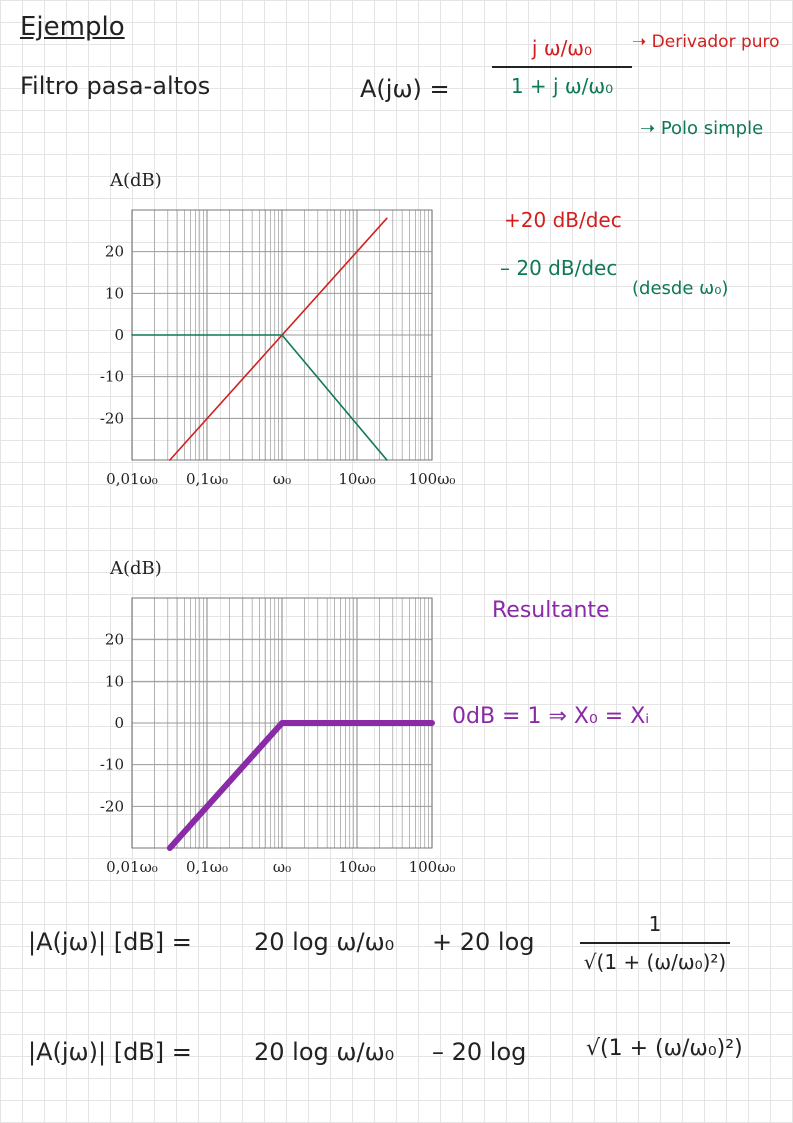  Describe the element at coordinates (72, 27) in the screenshot. I see `notes-title: Ejemplo` at that location.